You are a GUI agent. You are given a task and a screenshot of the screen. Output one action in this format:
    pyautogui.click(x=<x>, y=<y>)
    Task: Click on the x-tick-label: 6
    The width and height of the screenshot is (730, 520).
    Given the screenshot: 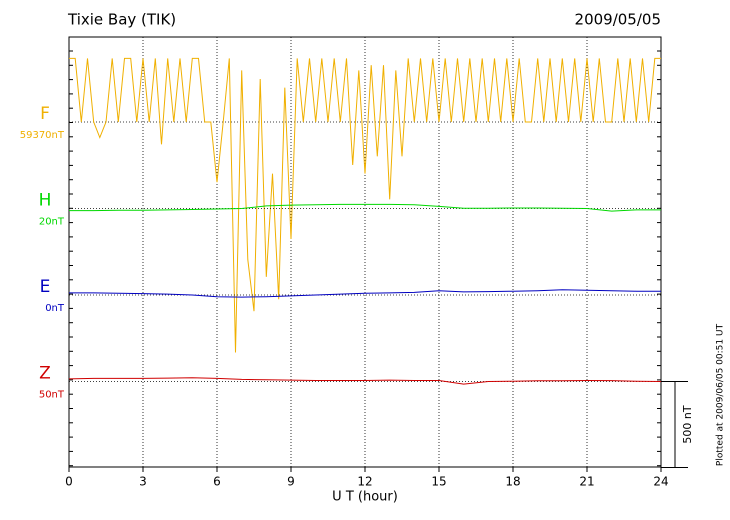 What is the action you would take?
    pyautogui.click(x=217, y=482)
    